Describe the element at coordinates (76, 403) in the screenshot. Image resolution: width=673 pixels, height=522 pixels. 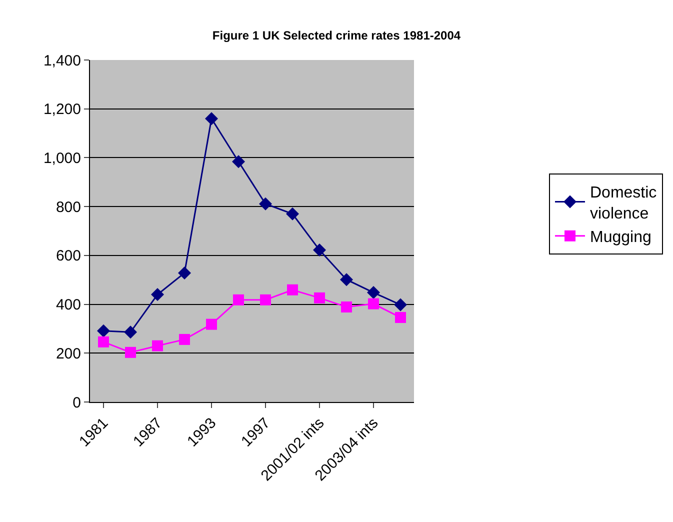
I see `y-tick-label: 0` at that location.